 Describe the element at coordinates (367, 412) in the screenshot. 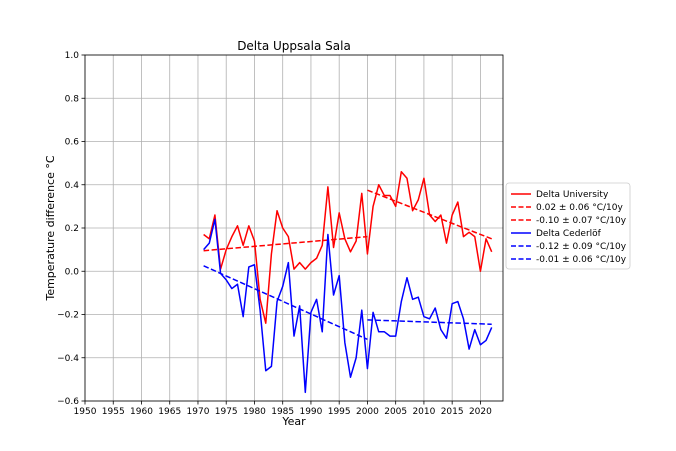

I see `x-tick-label: 2000` at that location.